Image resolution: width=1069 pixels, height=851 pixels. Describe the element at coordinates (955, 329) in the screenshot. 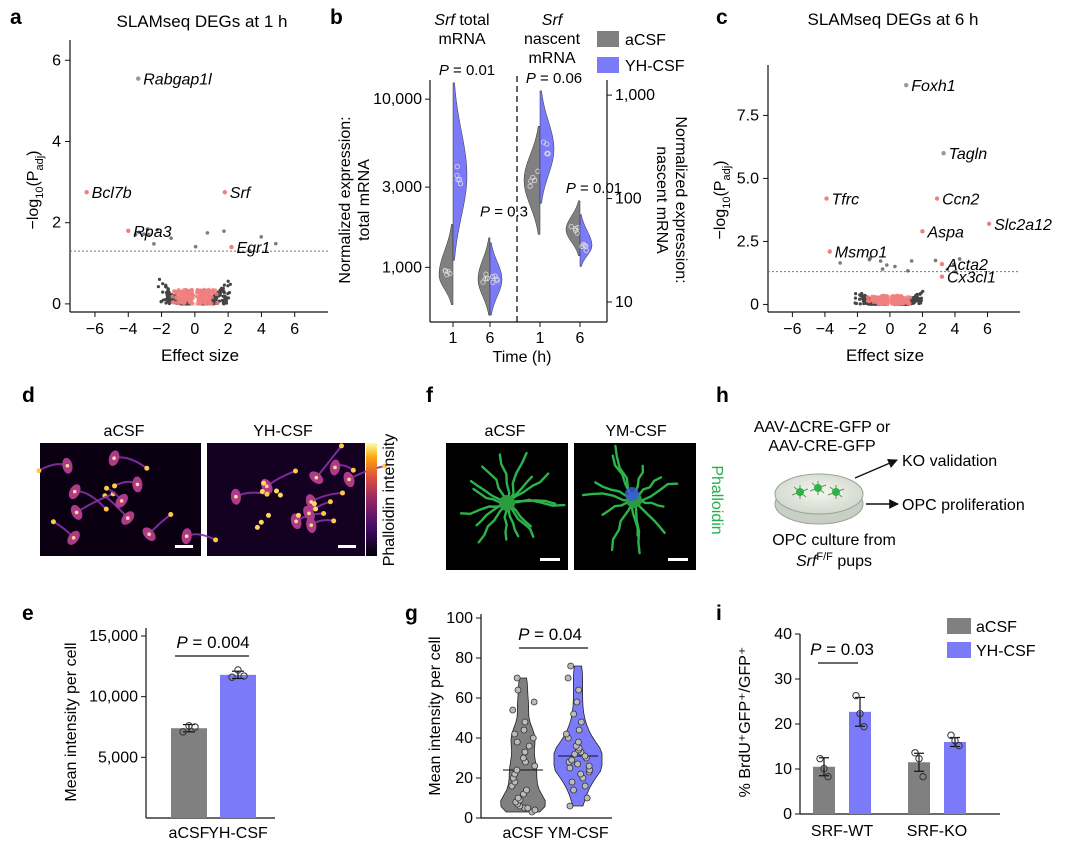

I see `x-tick-label: 4` at that location.